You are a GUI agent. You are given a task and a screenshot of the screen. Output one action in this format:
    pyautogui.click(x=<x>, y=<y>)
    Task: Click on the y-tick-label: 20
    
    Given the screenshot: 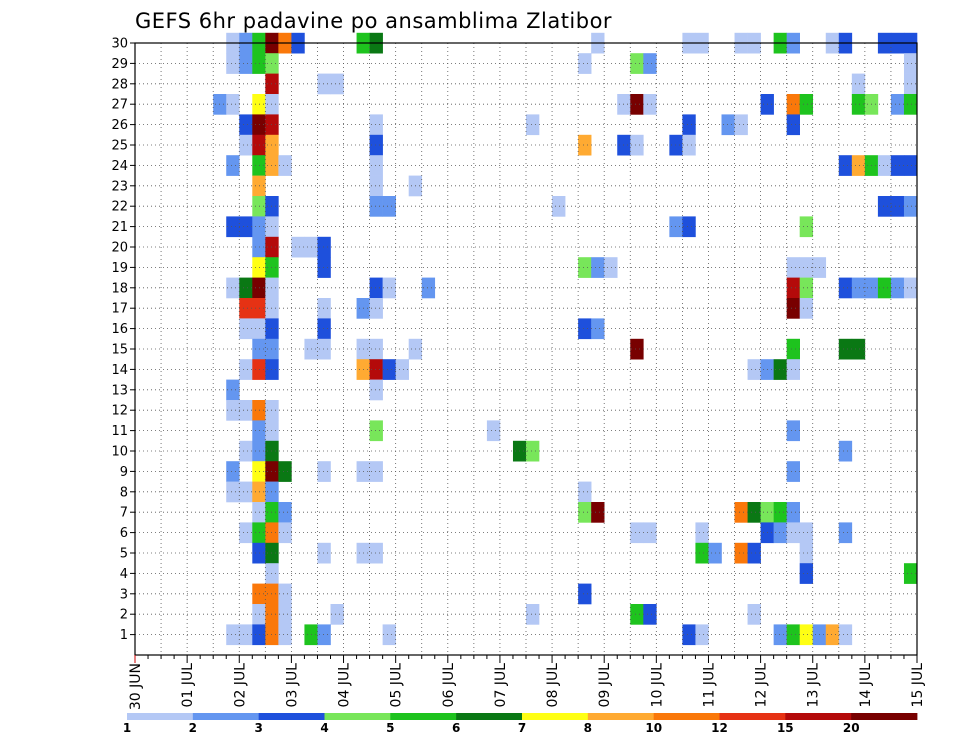 What is the action you would take?
    pyautogui.click(x=119, y=248)
    